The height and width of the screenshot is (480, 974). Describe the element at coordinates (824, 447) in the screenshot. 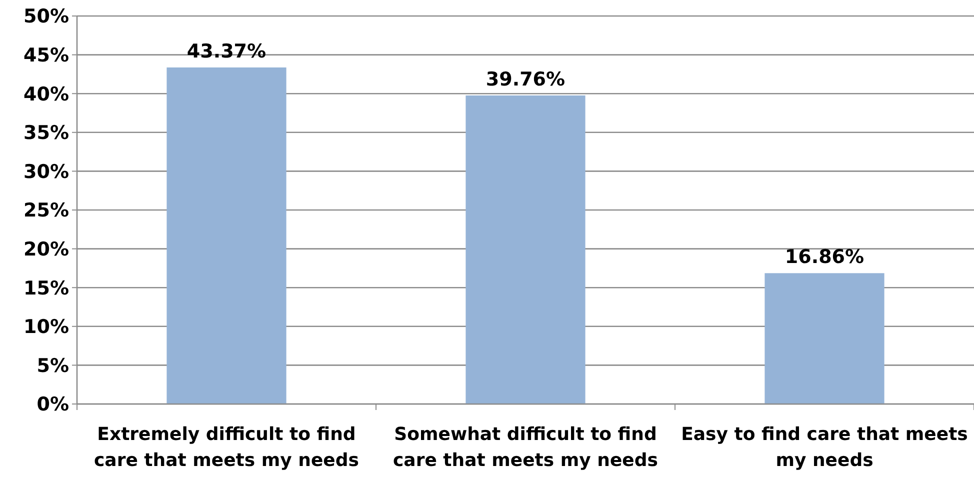

I see `x-tick-label: Easy to find care that meets my needs` at that location.